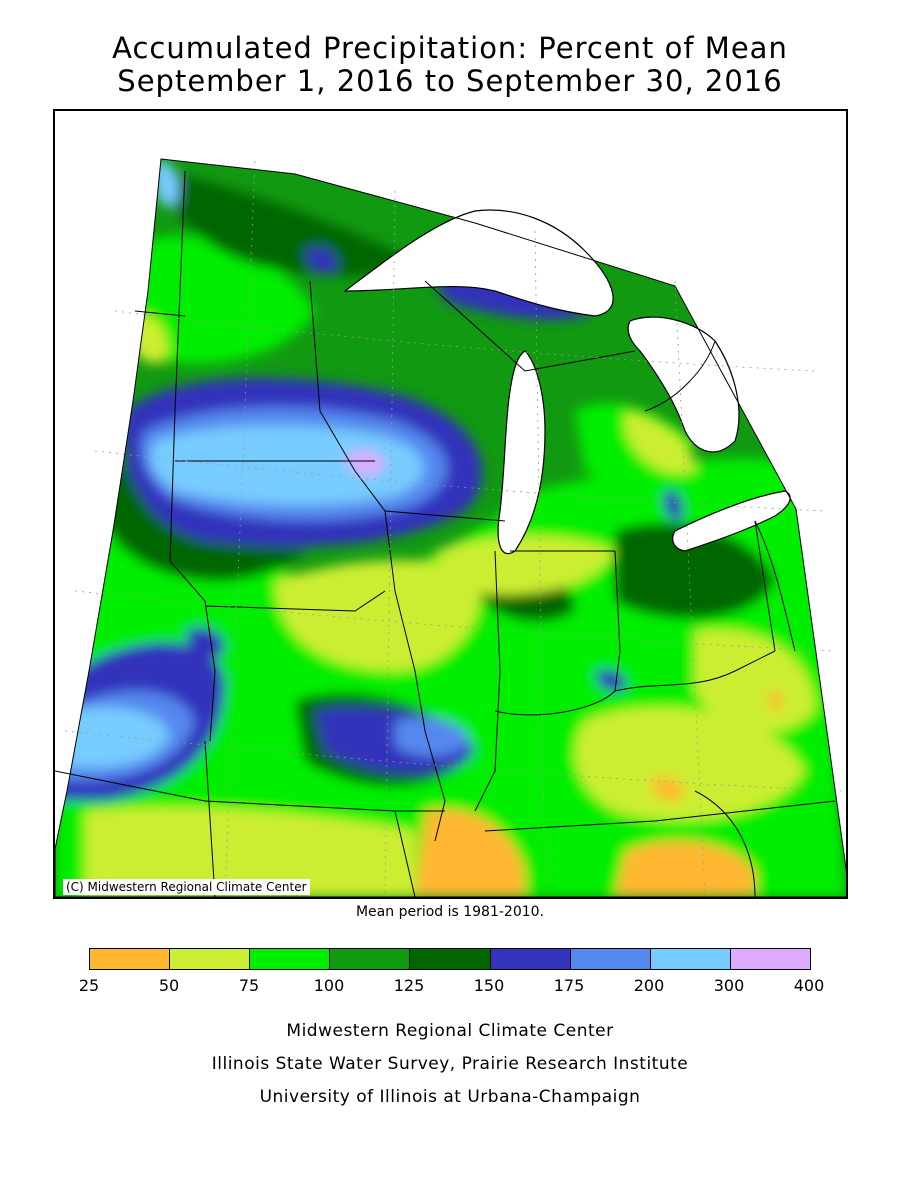 This screenshot has height=1200, width=900. Describe the element at coordinates (731, 521) in the screenshot. I see `lake-erie` at that location.